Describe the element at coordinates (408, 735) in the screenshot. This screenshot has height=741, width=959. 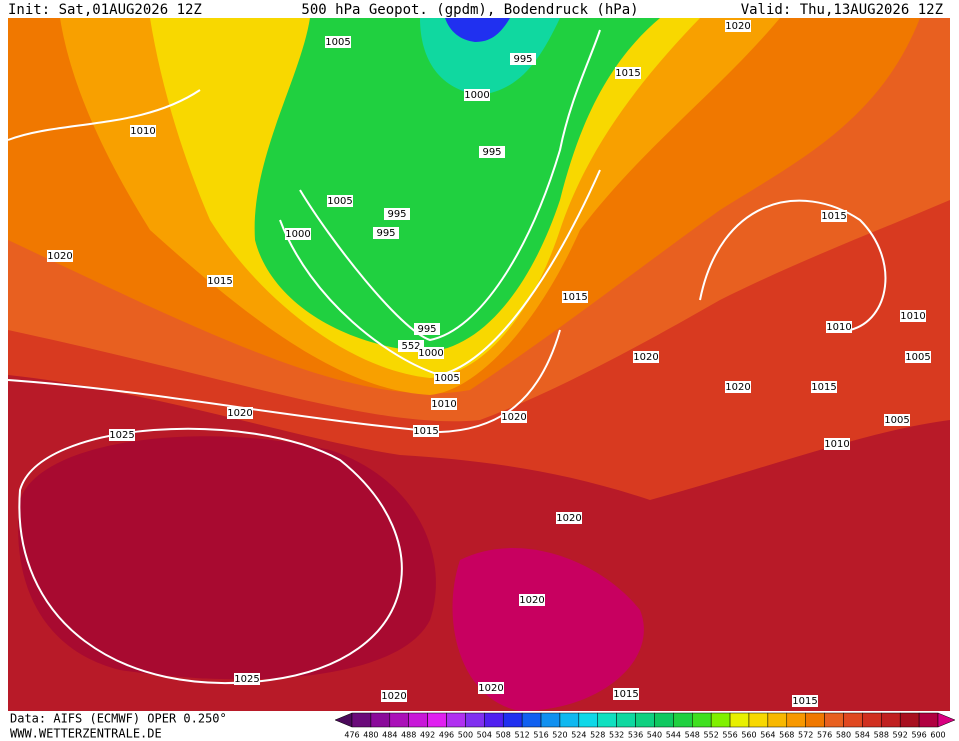
I see `colorbar-label: 488` at that location.